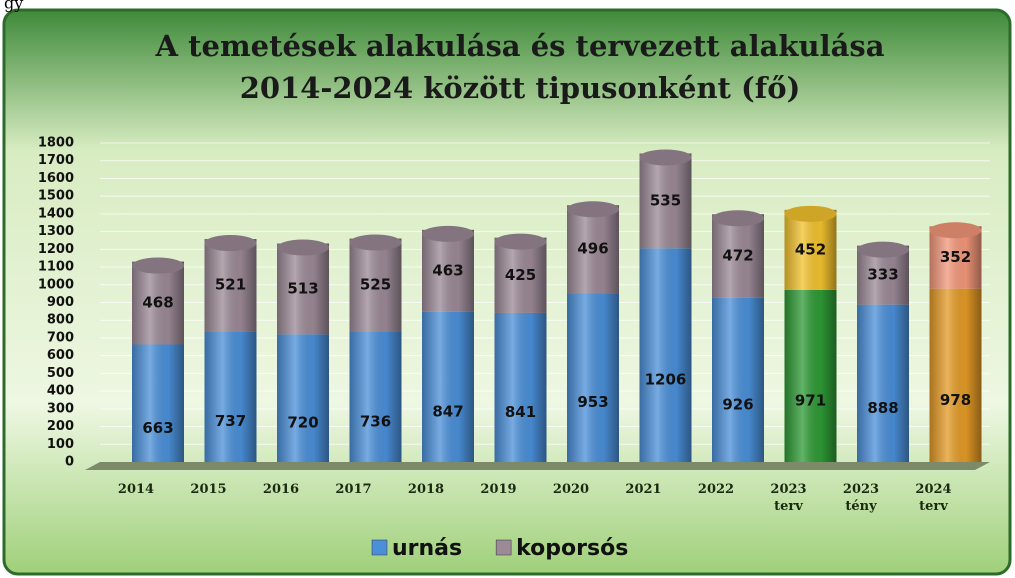  I want to click on y-tick-label: 1800, so click(56, 143).